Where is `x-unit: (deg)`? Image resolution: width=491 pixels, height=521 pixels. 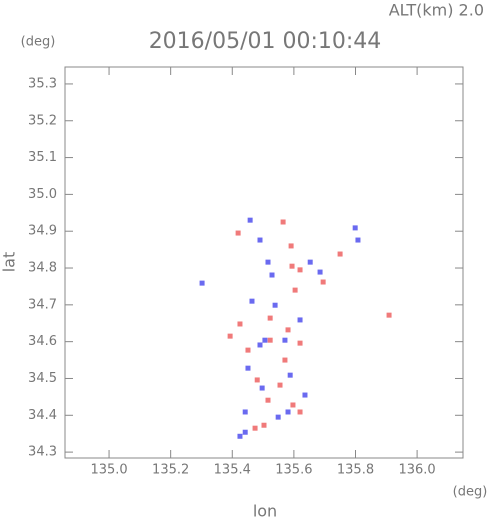 x-unit: (deg) is located at coordinates (470, 492).